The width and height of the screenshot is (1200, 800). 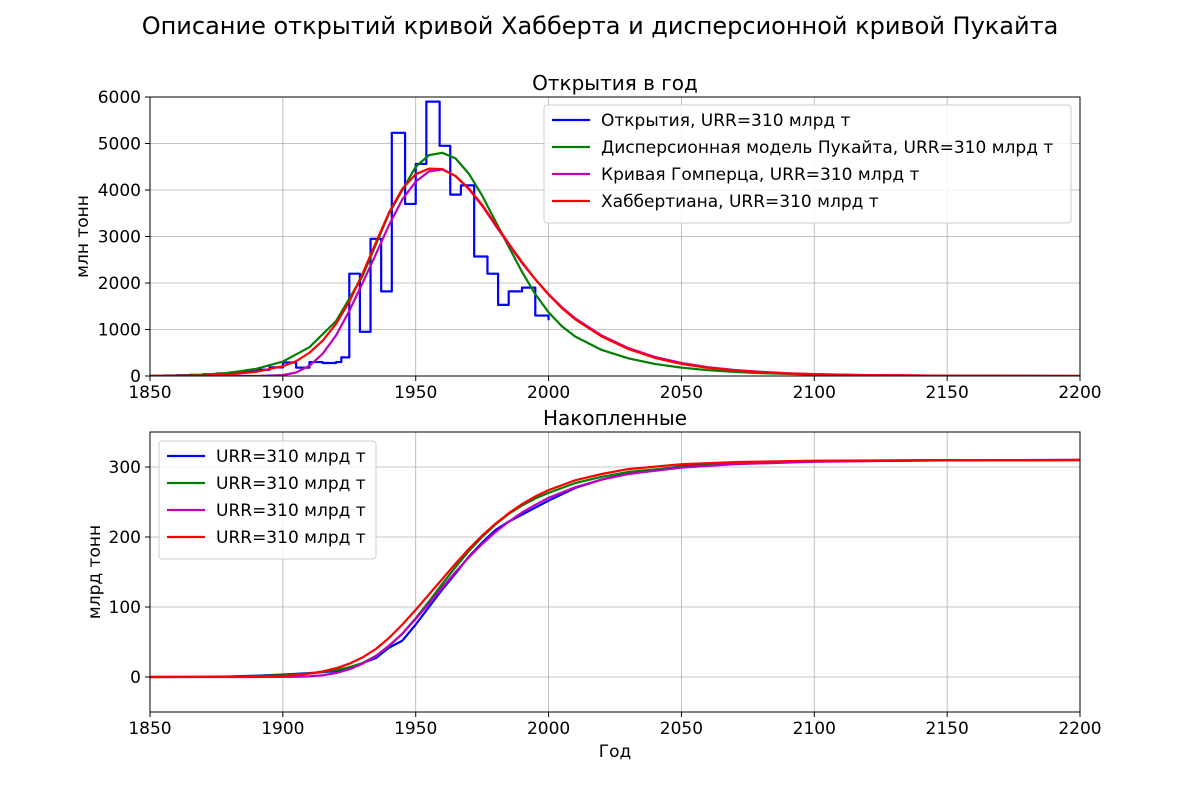 What do you see at coordinates (95, 572) in the screenshot?
I see `y-axis-label: млрд тонн` at bounding box center [95, 572].